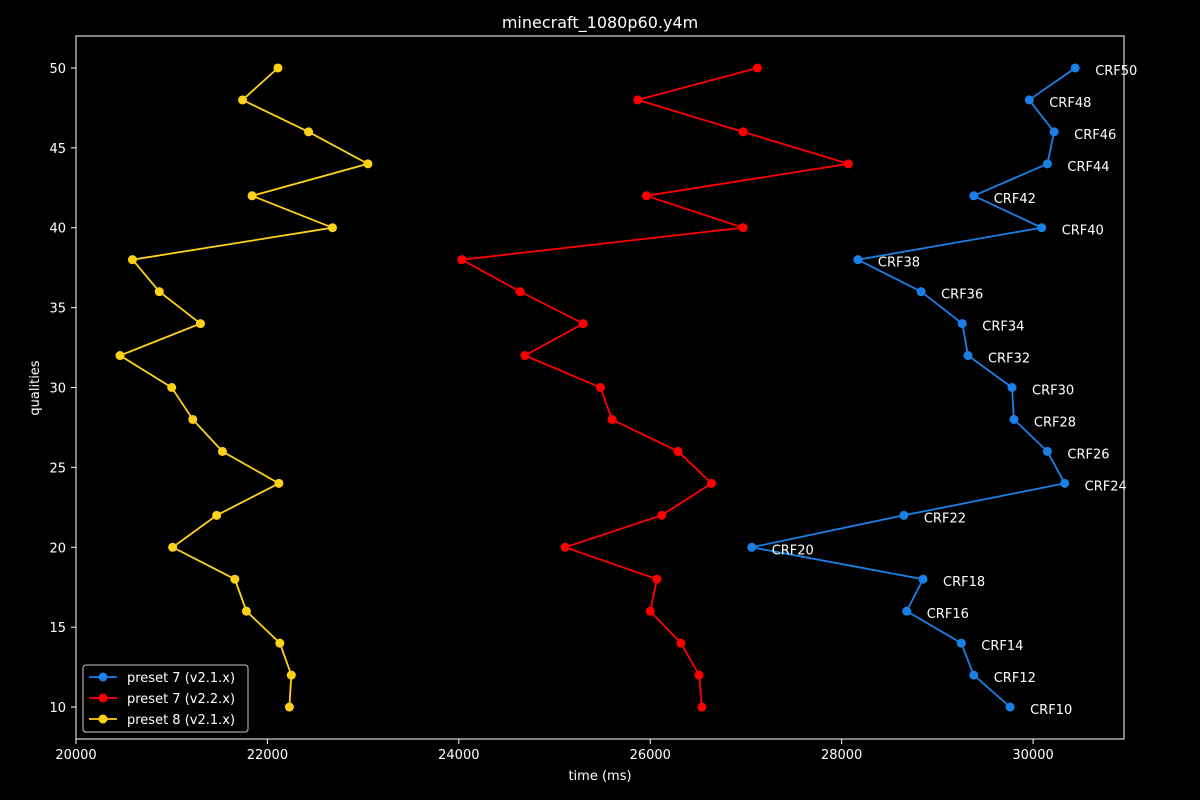 This screenshot has width=1200, height=800. Describe the element at coordinates (962, 295) in the screenshot. I see `point-label: CRF36` at that location.